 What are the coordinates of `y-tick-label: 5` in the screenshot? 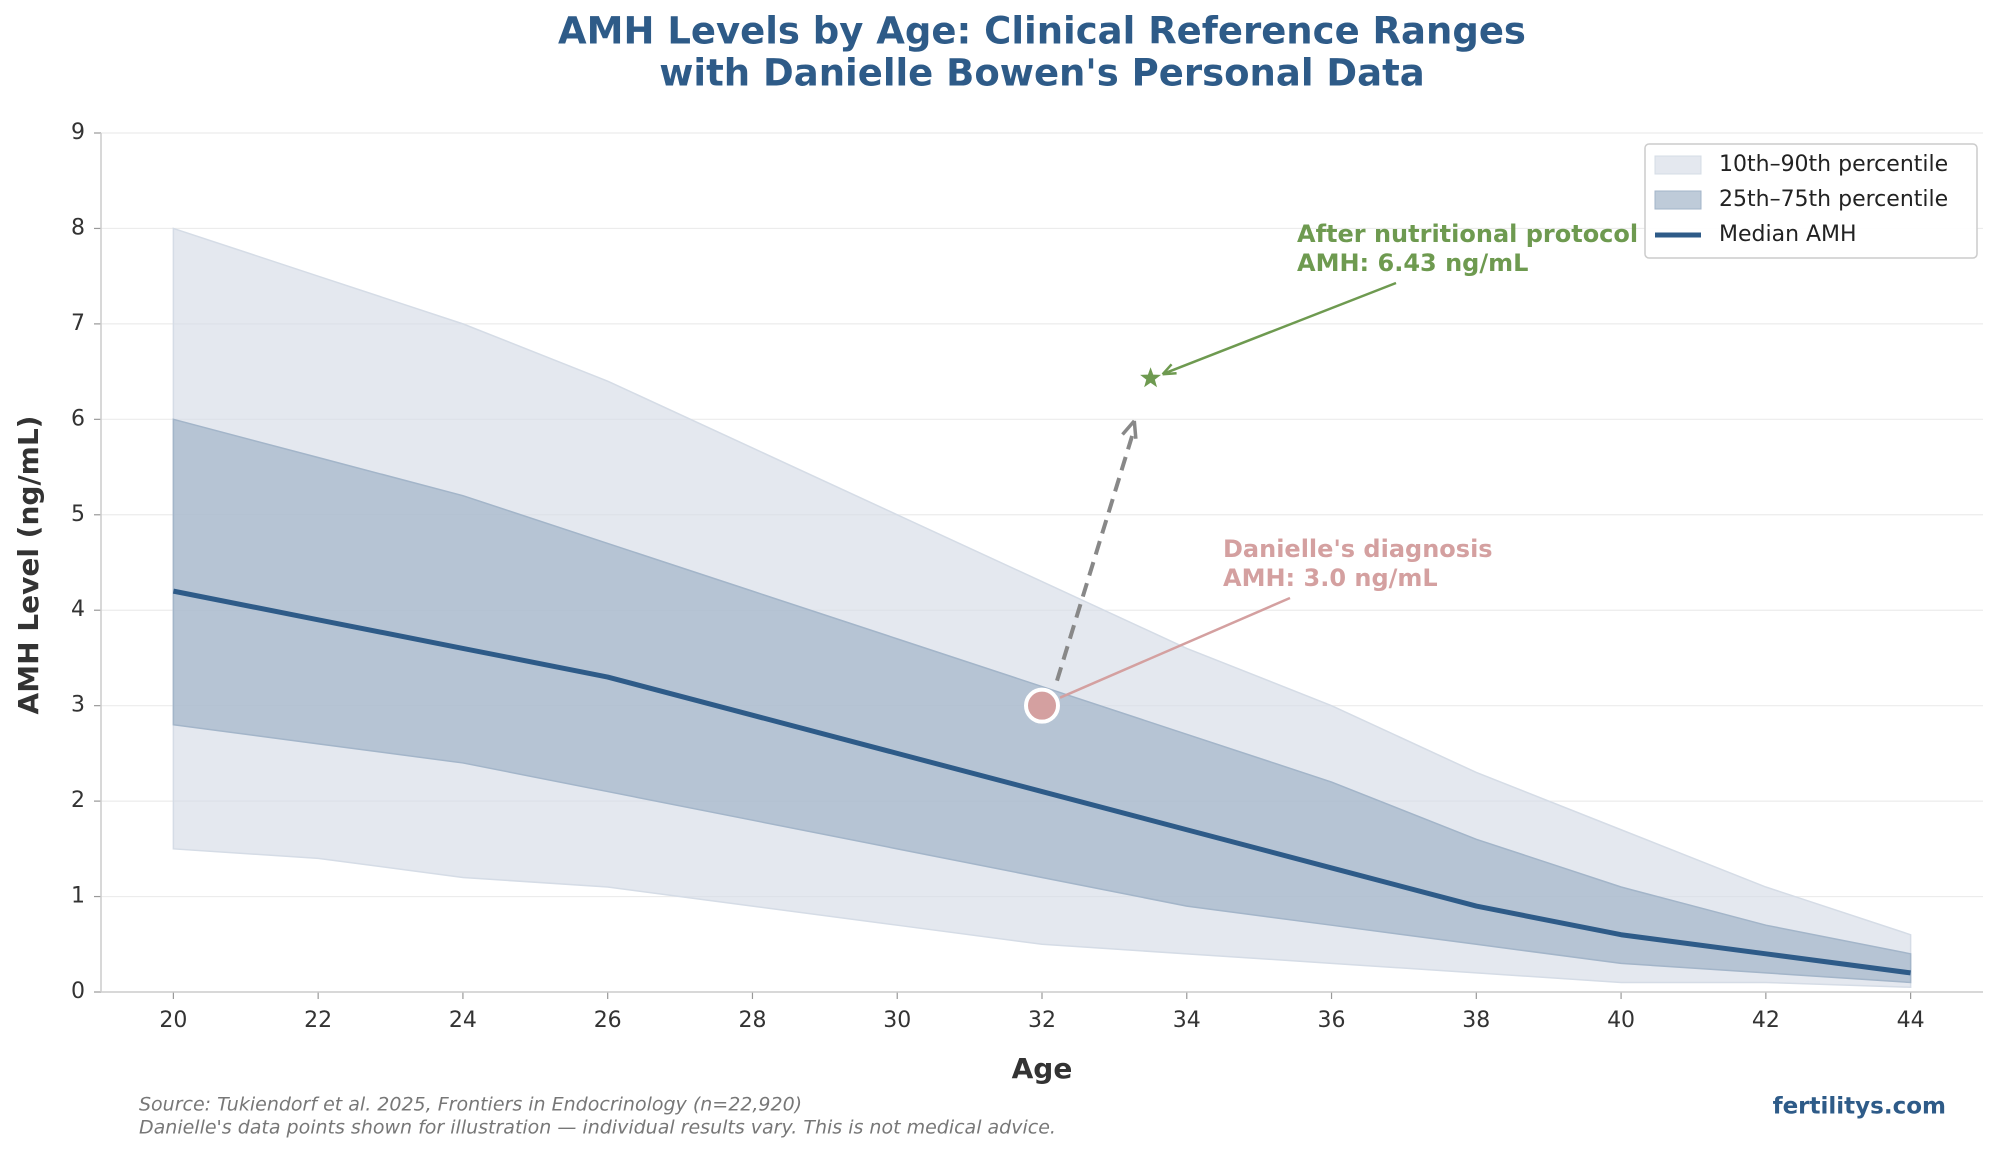 It's located at (78, 514).